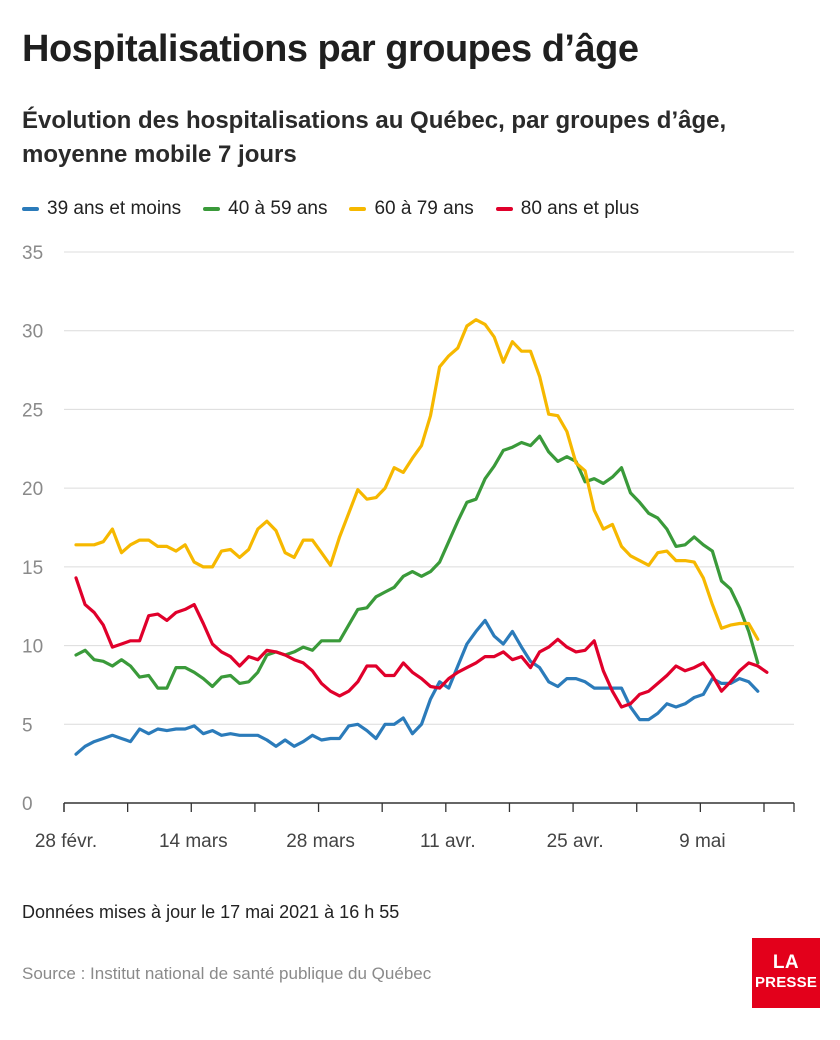 The width and height of the screenshot is (840, 1040). What do you see at coordinates (448, 841) in the screenshot?
I see `x-tick-label: 11 avr.` at bounding box center [448, 841].